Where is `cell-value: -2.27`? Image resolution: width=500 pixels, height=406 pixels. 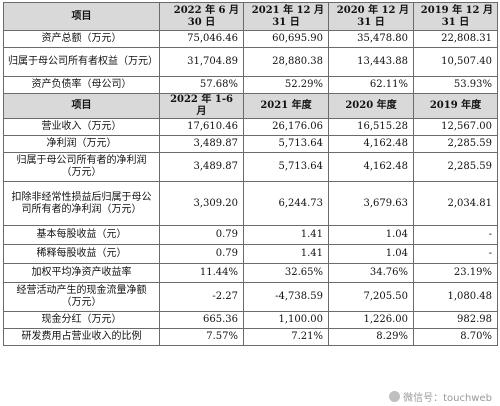
cell-value: -2.27 is located at coordinates (201, 297).